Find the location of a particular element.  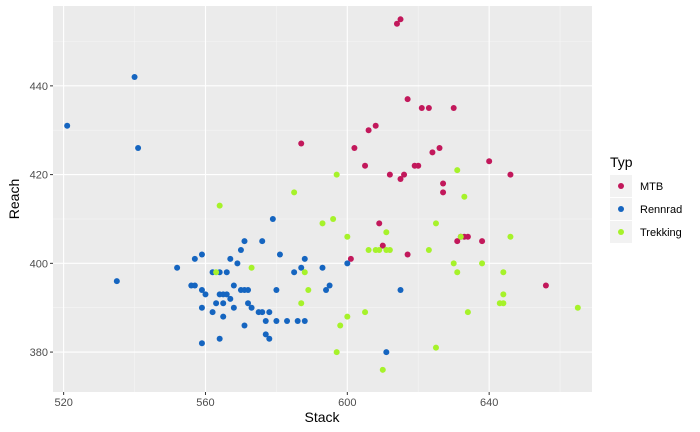

legend: Typ MTB Rennrad Trekking is located at coordinates (646, 198).